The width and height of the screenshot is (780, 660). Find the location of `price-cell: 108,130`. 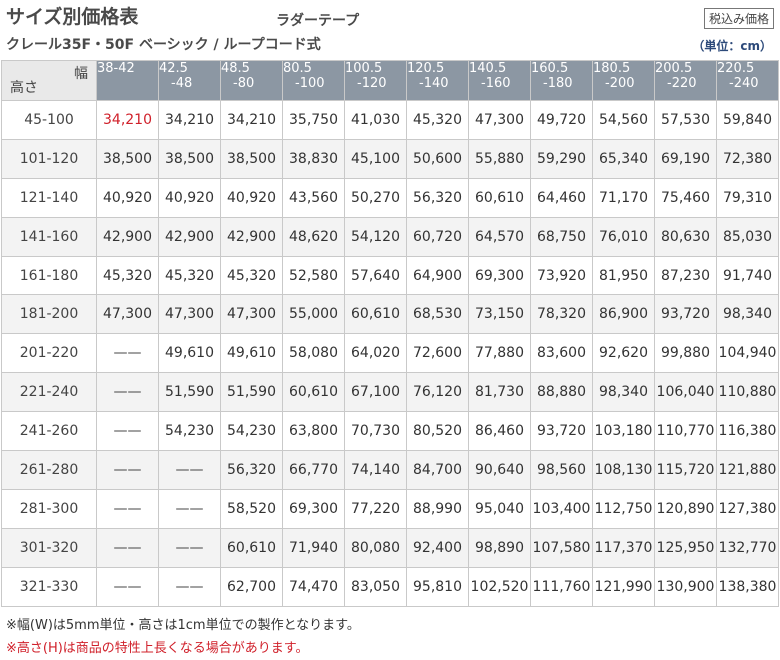

price-cell: 108,130 is located at coordinates (623, 470).